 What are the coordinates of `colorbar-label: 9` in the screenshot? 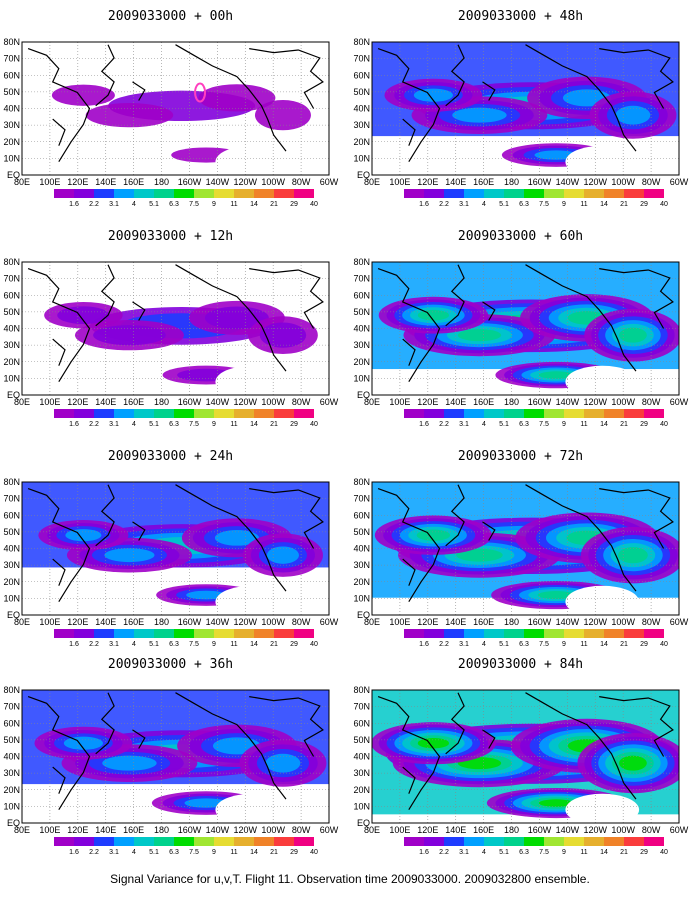 It's located at (564, 644).